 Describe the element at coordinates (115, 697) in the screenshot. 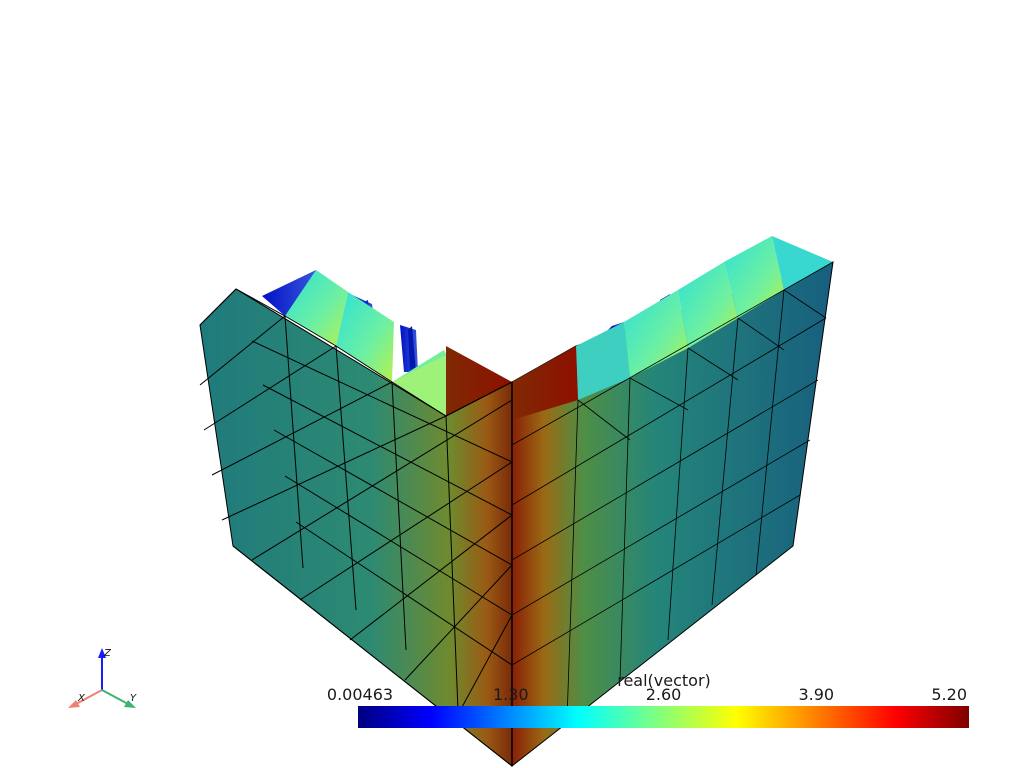

I see `y-axis` at that location.